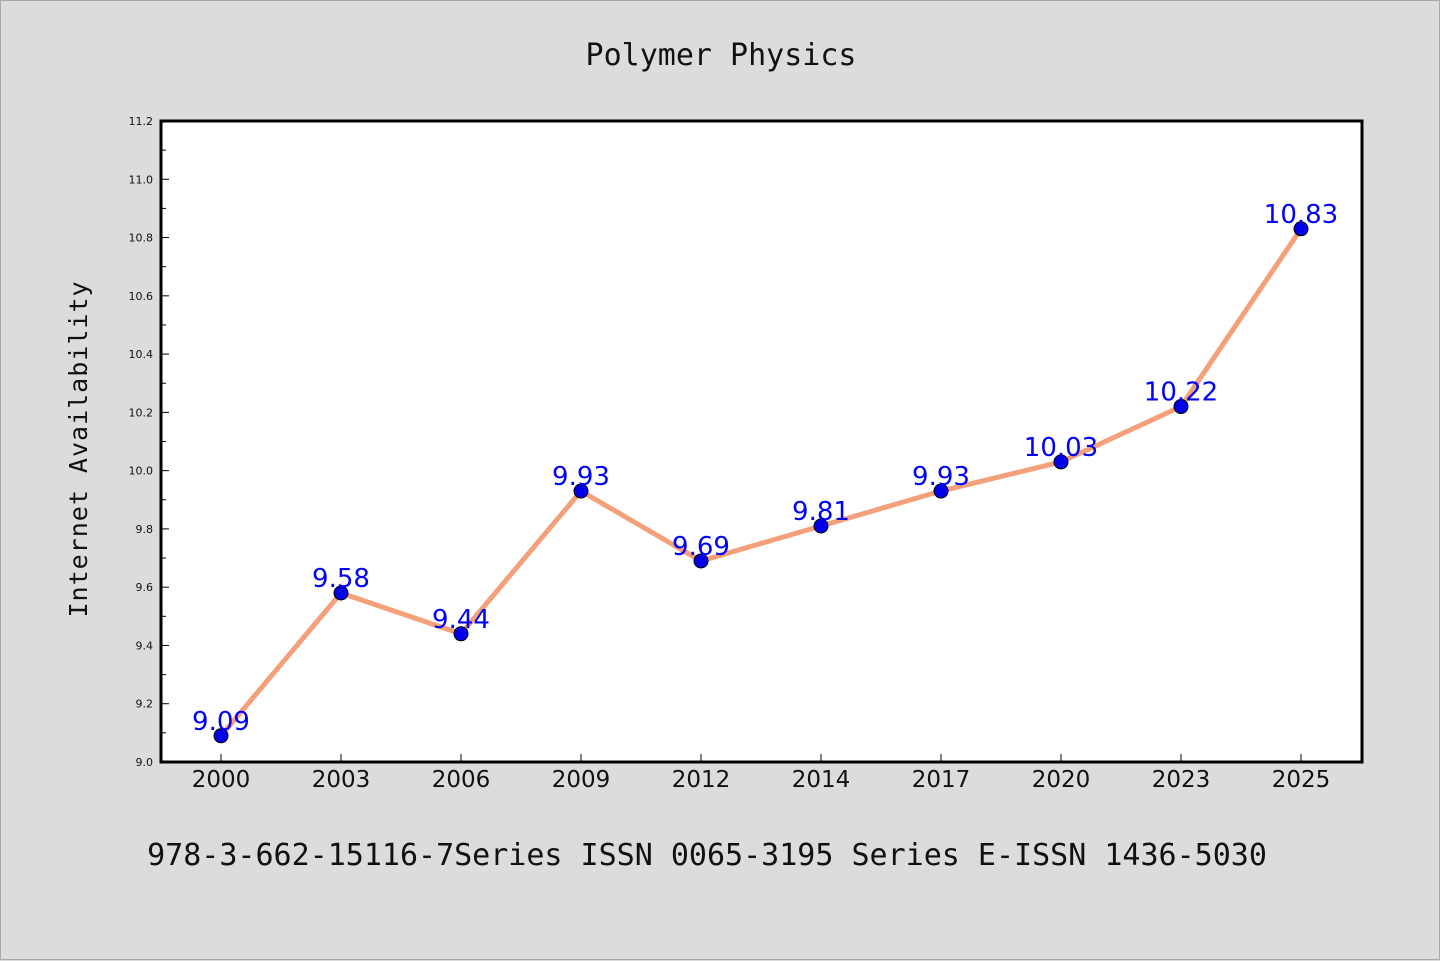 The image size is (1440, 961). Describe the element at coordinates (221, 722) in the screenshot. I see `data-label: 9.09` at that location.